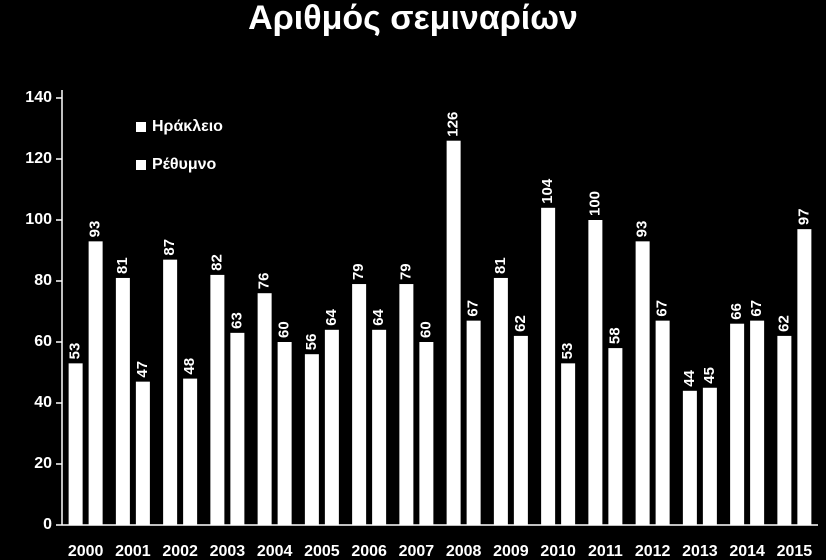 This screenshot has height=560, width=826. What do you see at coordinates (795, 551) in the screenshot?
I see `x-tick-label: 2015` at bounding box center [795, 551].